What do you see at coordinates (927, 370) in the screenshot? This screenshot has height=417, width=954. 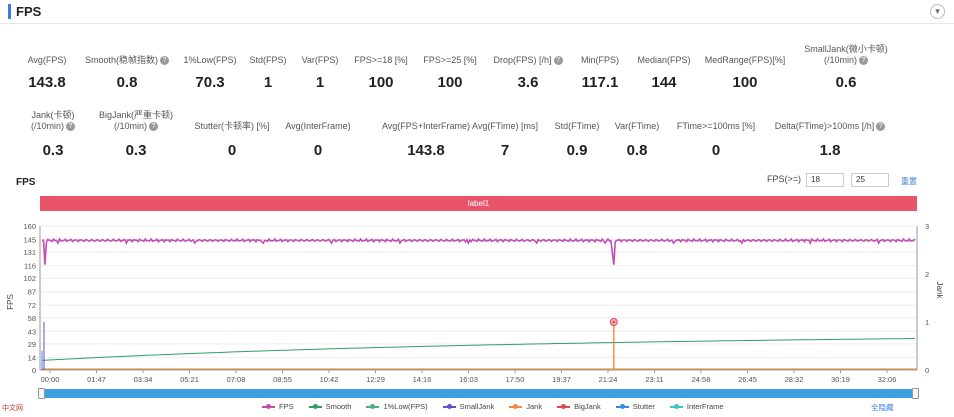 I see `y2-tick-label: 0` at bounding box center [927, 370].